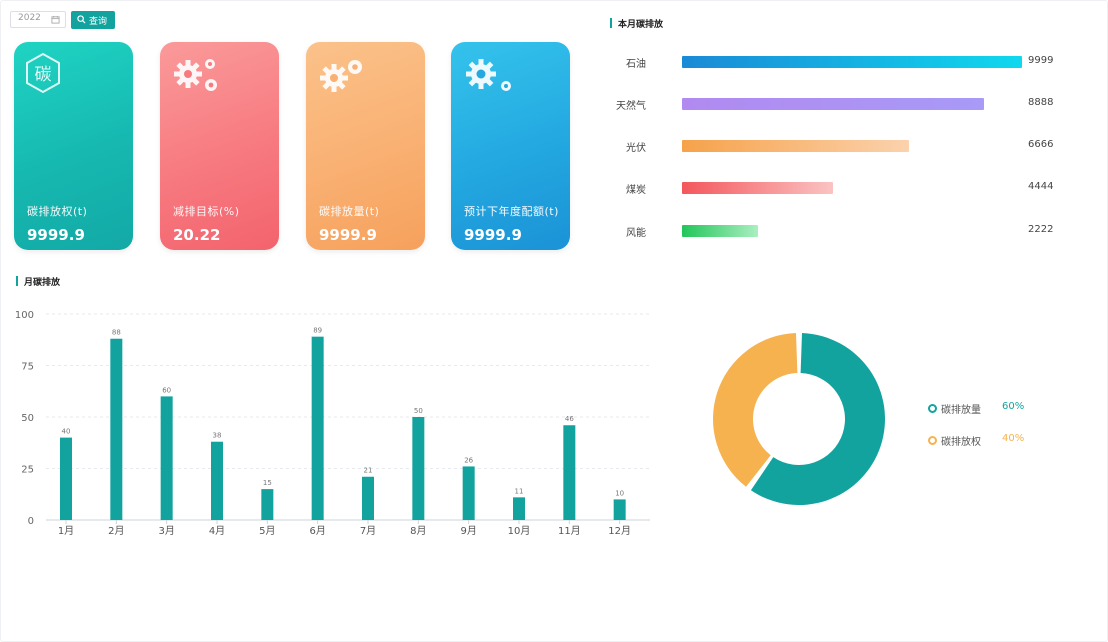 The height and width of the screenshot is (642, 1108). I want to click on bar-value-label: 26, so click(468, 460).